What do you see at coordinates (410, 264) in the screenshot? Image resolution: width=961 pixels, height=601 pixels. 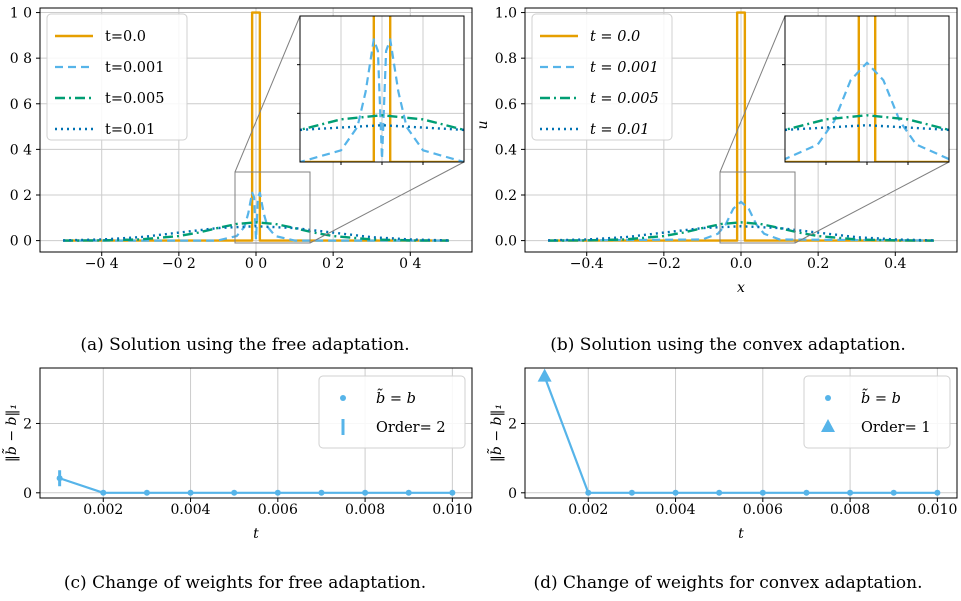 I see `x-tick-label: 0 4` at bounding box center [410, 264].